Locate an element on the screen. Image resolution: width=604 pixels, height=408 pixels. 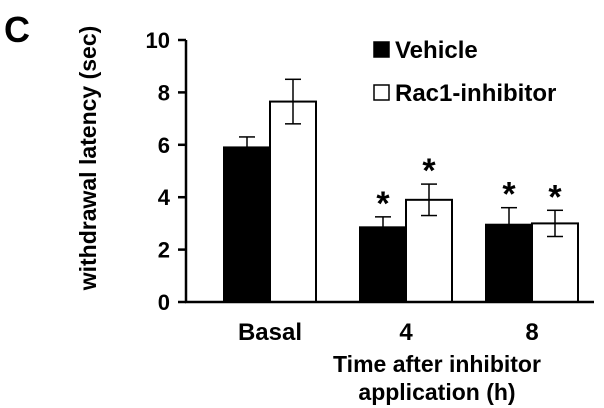
legend-swatch-vehicle is located at coordinates (381, 49).